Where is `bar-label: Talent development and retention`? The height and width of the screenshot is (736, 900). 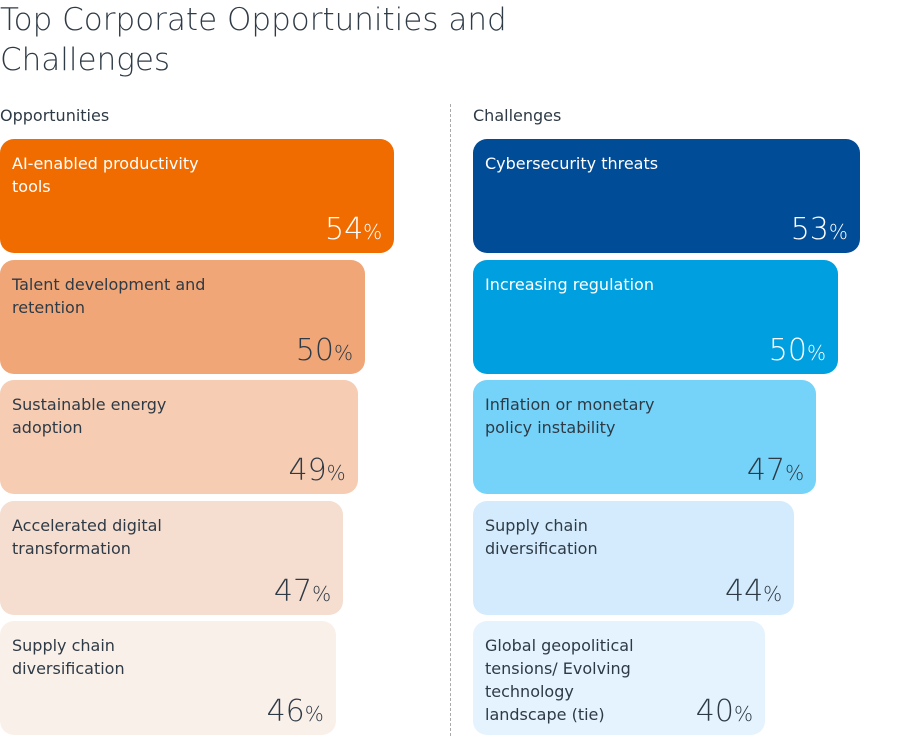
bar-label: Talent development and retention is located at coordinates (109, 295).